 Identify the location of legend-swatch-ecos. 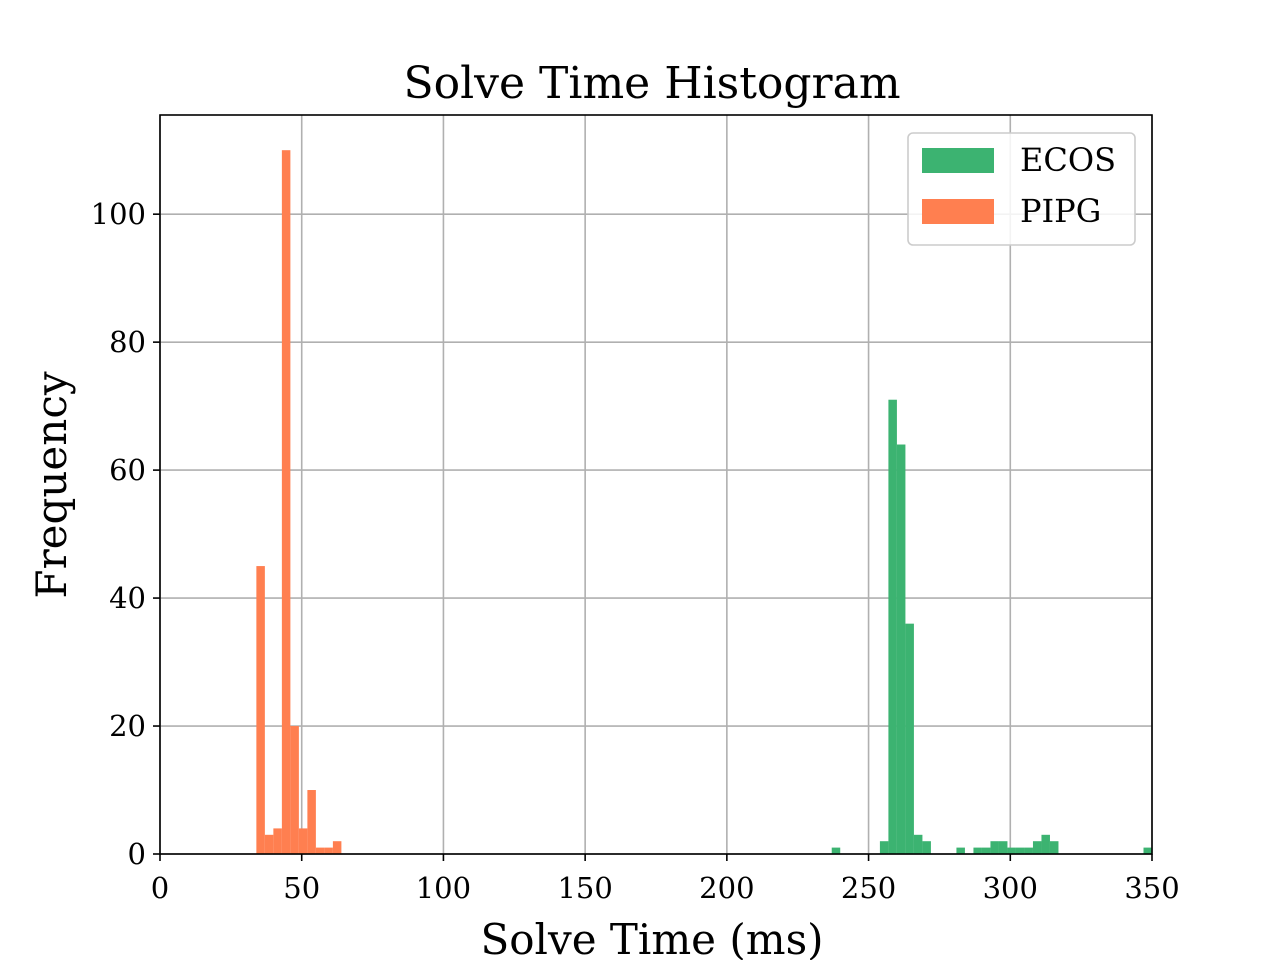
(958, 160).